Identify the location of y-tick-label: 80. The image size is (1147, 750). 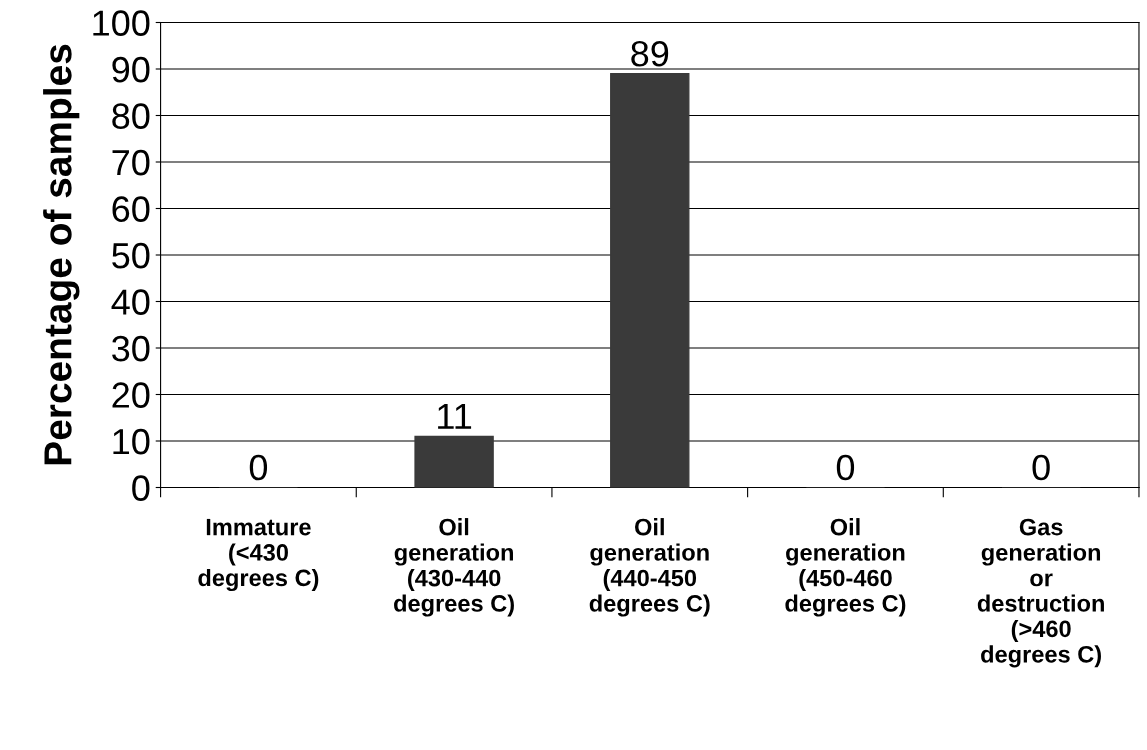
(131, 116).